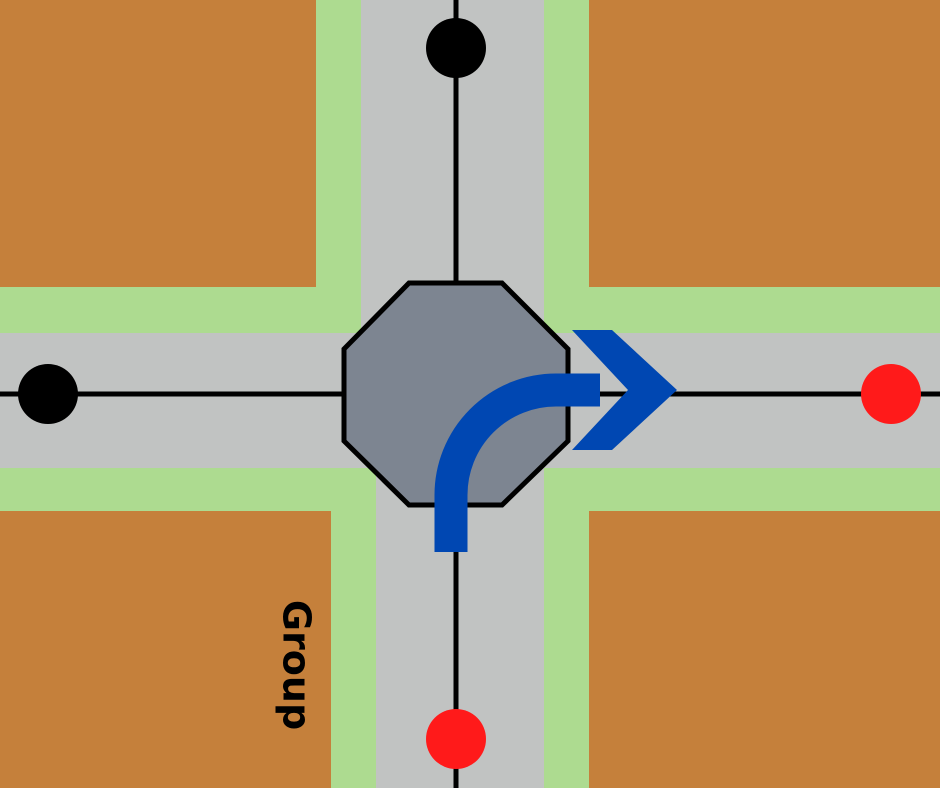 The width and height of the screenshot is (940, 788). What do you see at coordinates (764, 649) in the screenshot?
I see `block-bottom-right` at bounding box center [764, 649].